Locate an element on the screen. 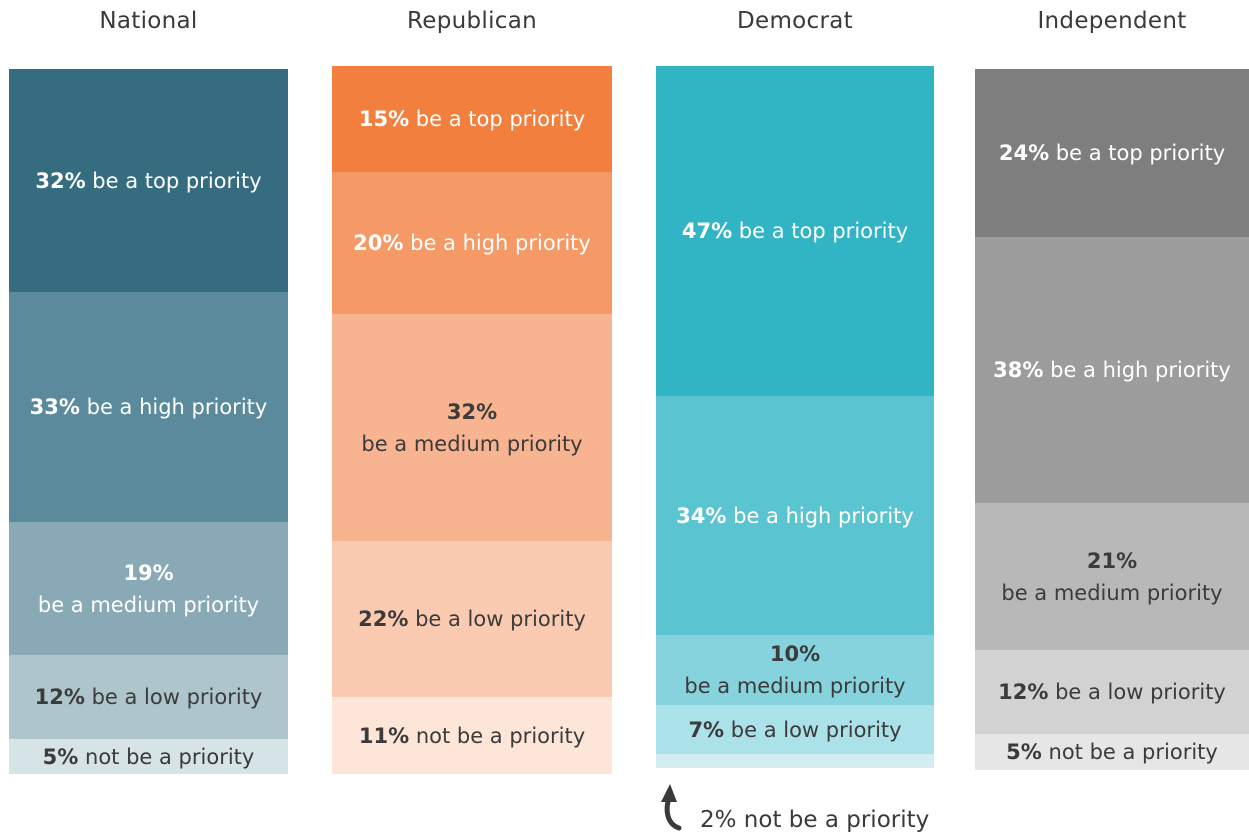 The width and height of the screenshot is (1249, 835). independent-segment: 5% not be a priority is located at coordinates (1112, 752).